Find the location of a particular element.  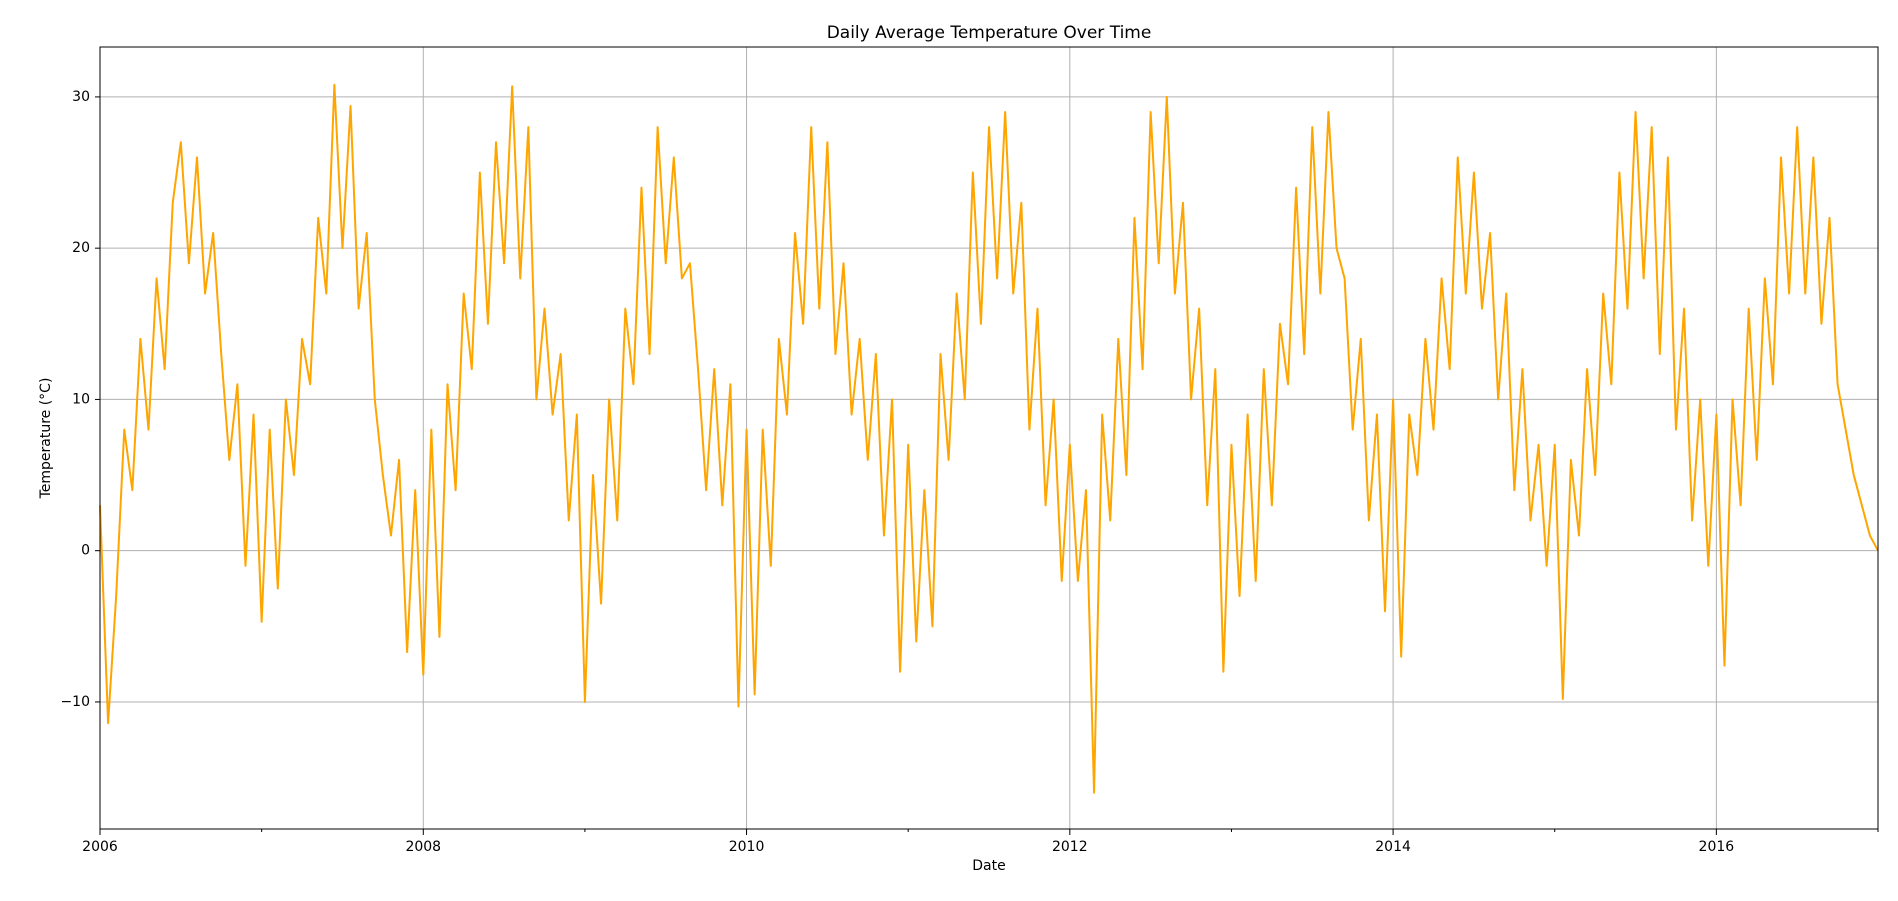

y-tick-label: 0 is located at coordinates (85, 551).